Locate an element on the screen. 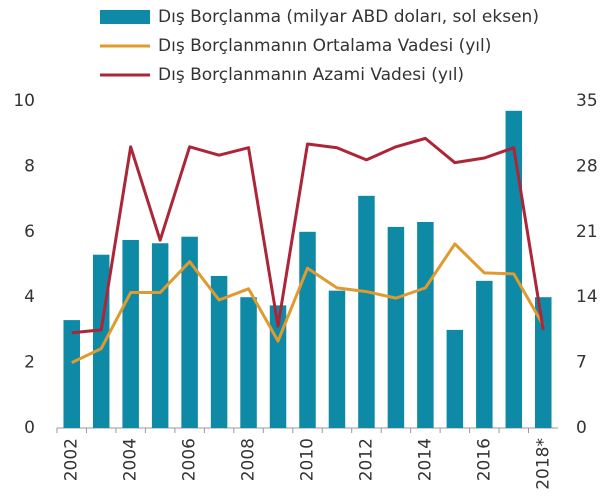 The height and width of the screenshot is (496, 606). y2-tick-label: 14 is located at coordinates (587, 297).